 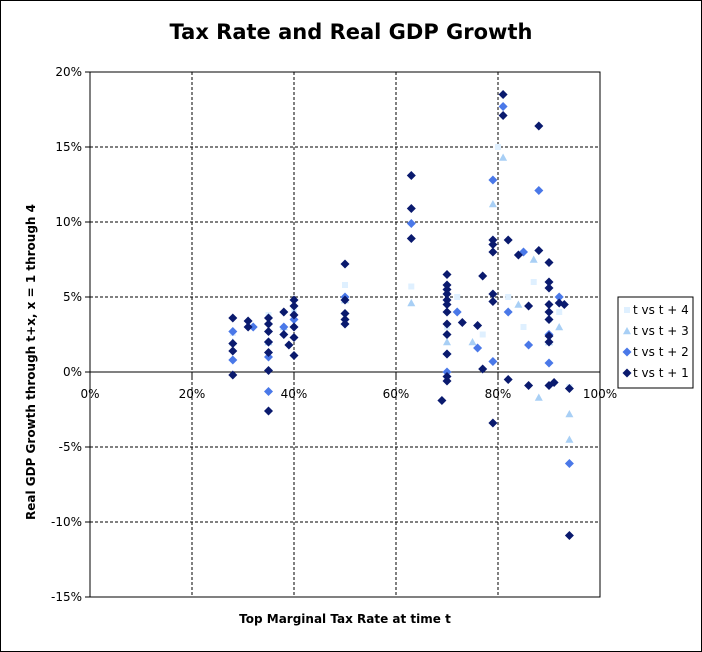 I want to click on legend-label: t vs t + 3, so click(x=661, y=331).